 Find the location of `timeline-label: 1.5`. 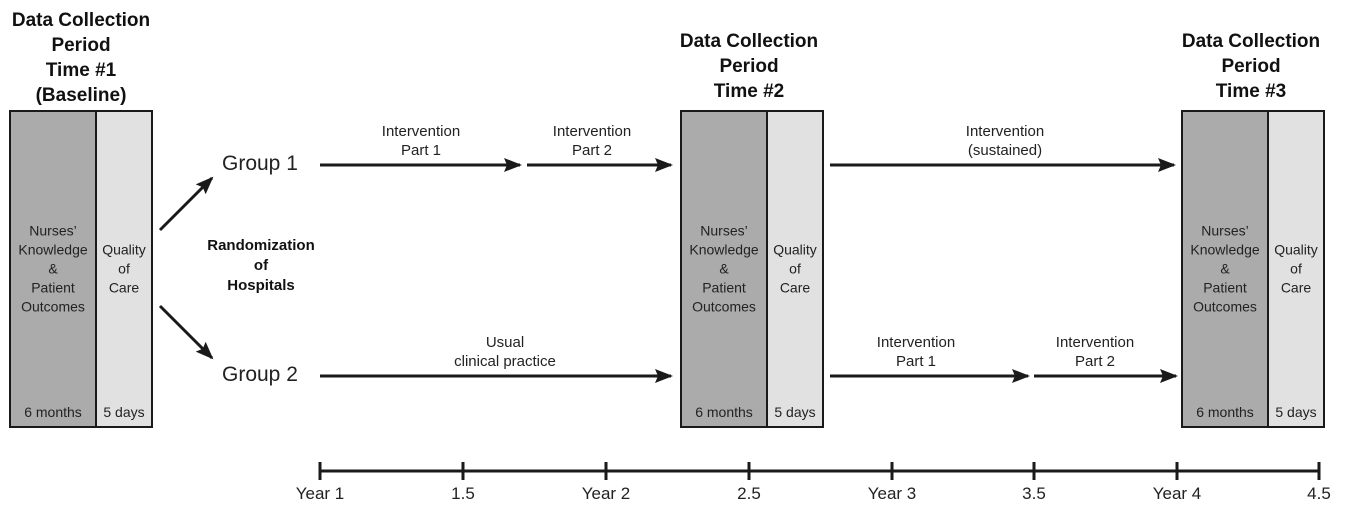

timeline-label: 1.5 is located at coordinates (463, 493).